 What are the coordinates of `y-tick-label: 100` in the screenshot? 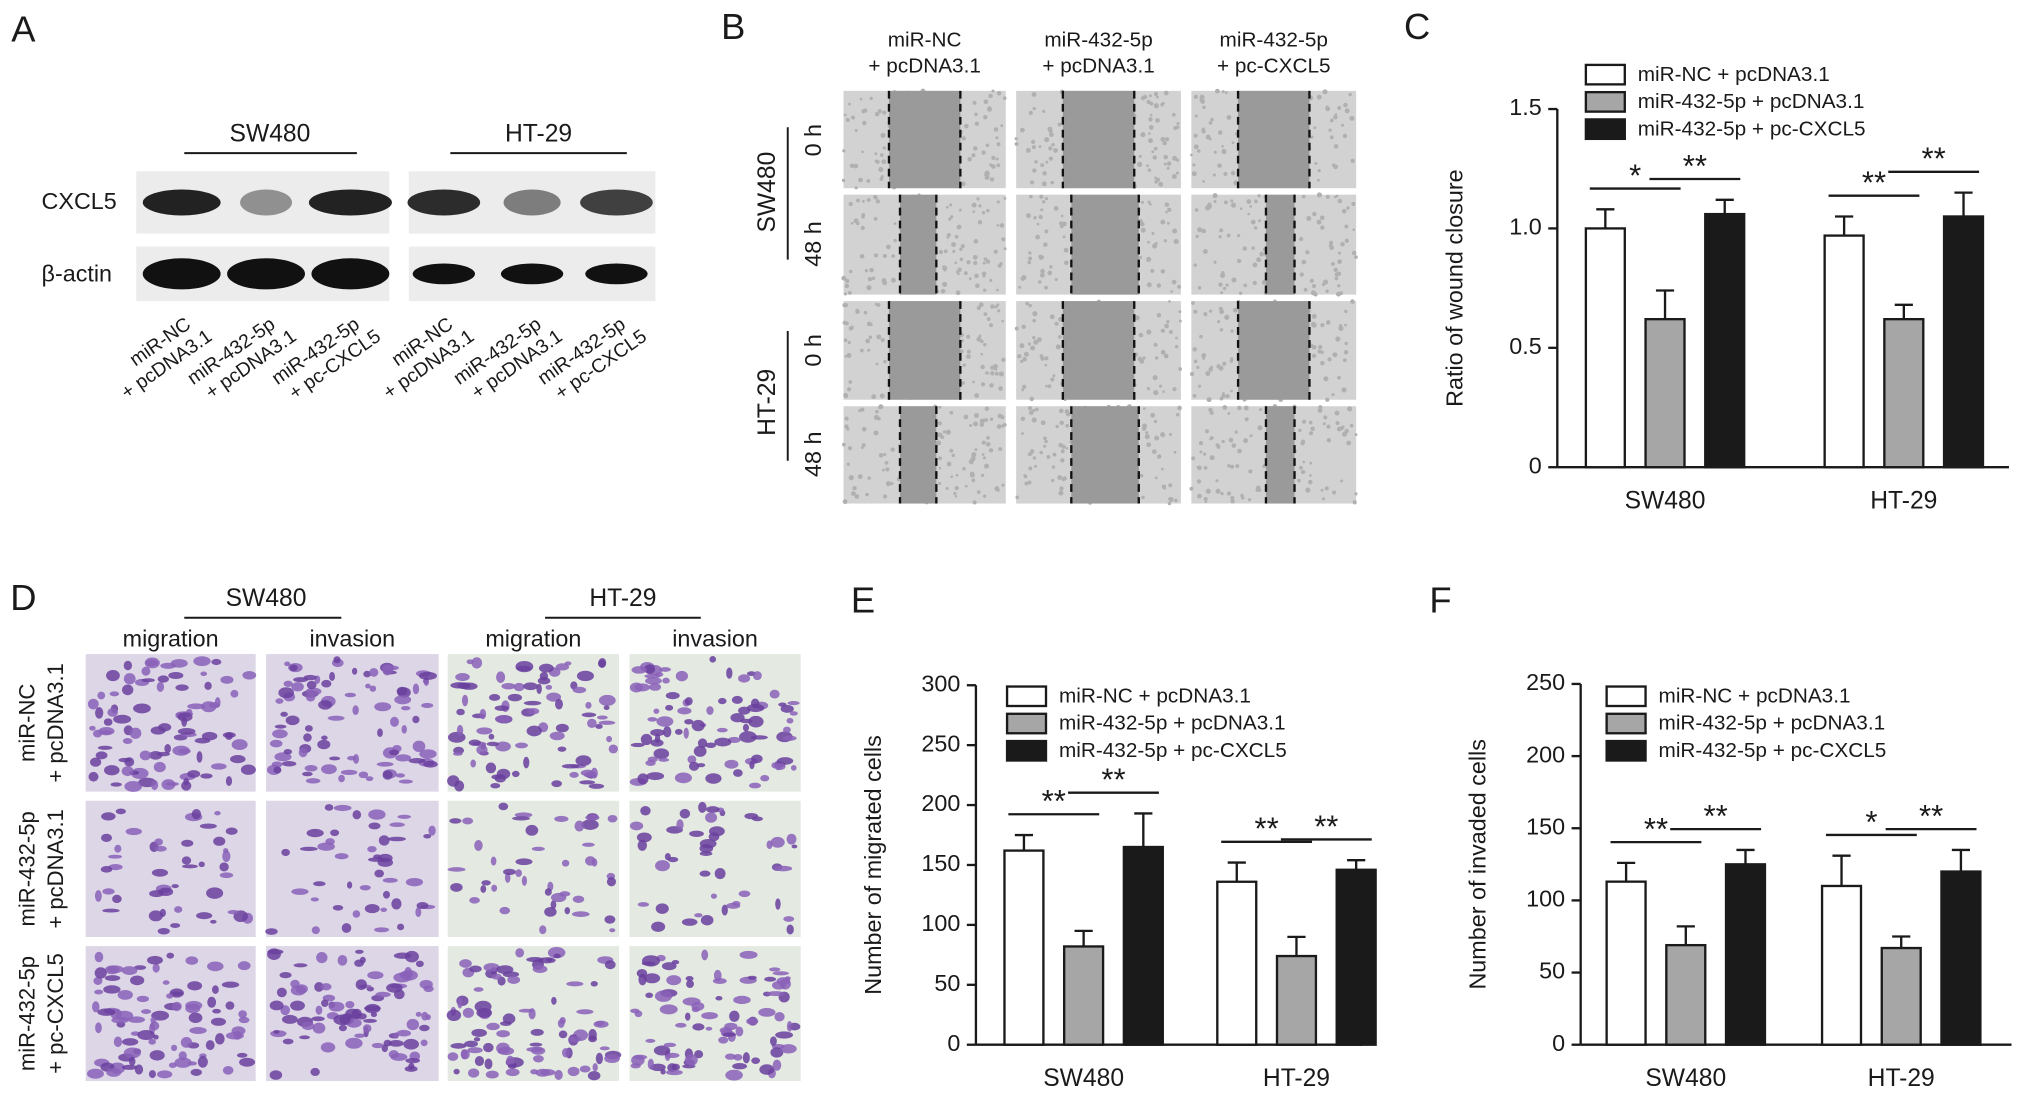 It's located at (940, 923).